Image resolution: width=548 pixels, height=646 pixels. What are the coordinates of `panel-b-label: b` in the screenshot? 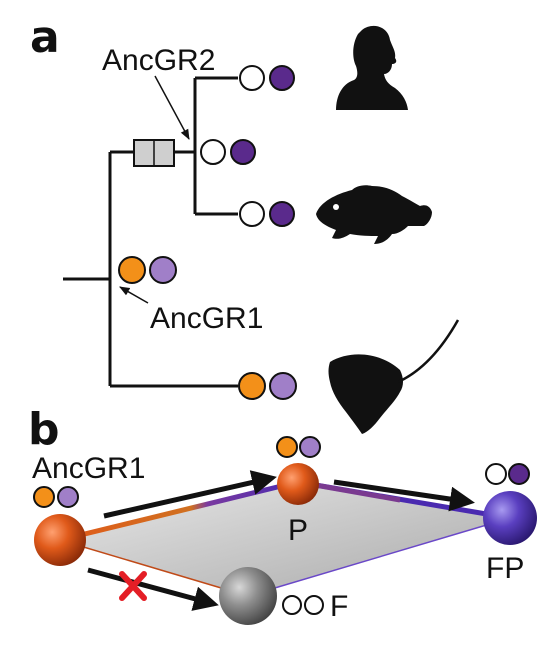 It's located at (44, 429).